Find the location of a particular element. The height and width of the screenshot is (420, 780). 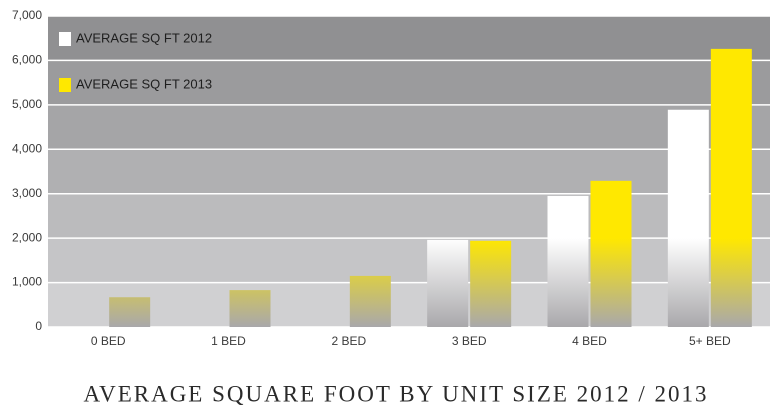

x-tick-label: 4 BED is located at coordinates (589, 341).